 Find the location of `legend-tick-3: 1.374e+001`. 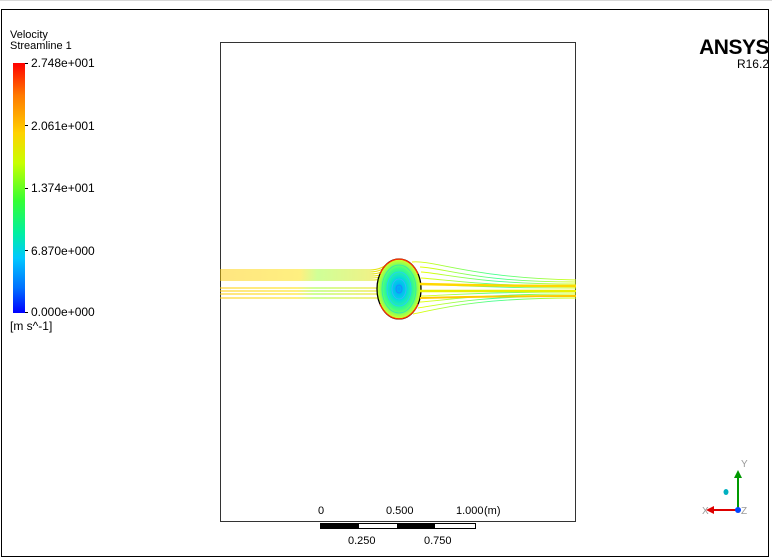

legend-tick-3: 1.374e+001 is located at coordinates (63, 188).